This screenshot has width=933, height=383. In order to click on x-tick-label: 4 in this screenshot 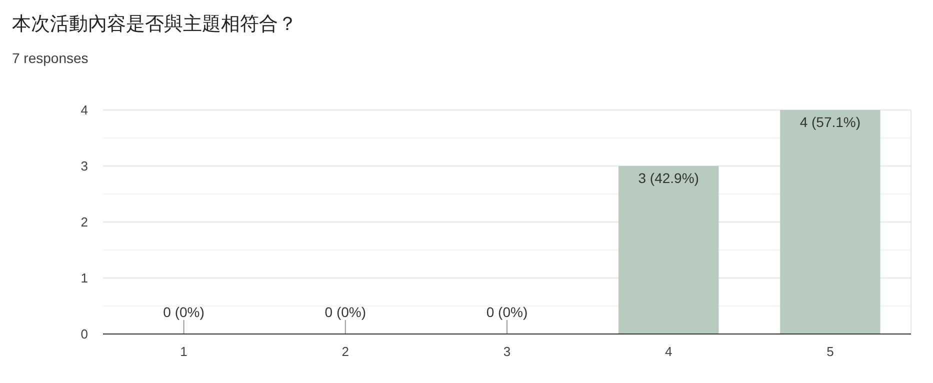, I will do `click(668, 351)`.